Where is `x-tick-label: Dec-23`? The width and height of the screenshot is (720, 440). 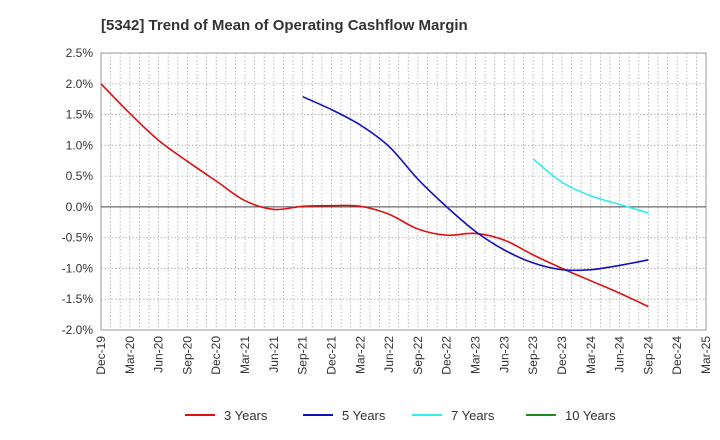
x-tick-label: Dec-23 is located at coordinates (562, 355).